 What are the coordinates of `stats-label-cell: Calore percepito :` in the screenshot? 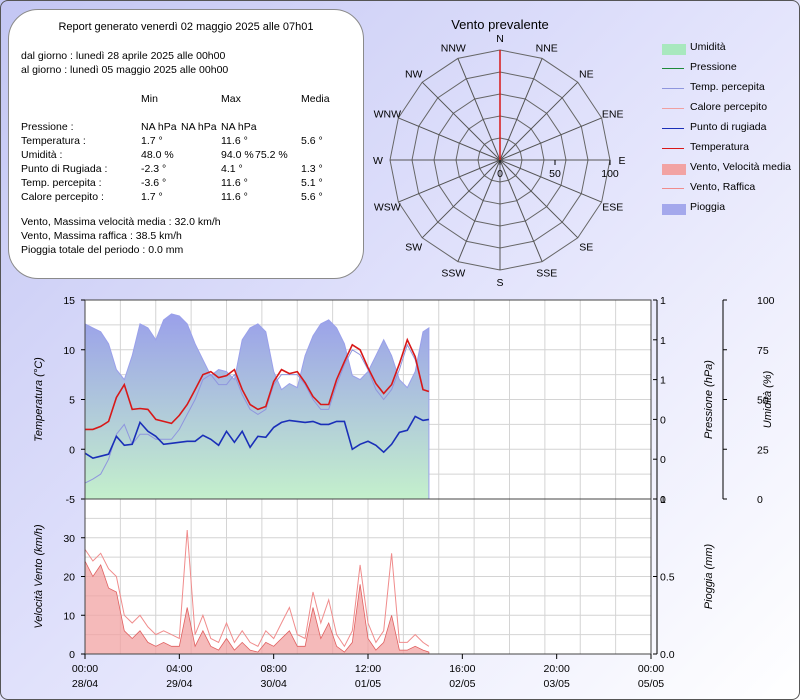 It's located at (62, 197).